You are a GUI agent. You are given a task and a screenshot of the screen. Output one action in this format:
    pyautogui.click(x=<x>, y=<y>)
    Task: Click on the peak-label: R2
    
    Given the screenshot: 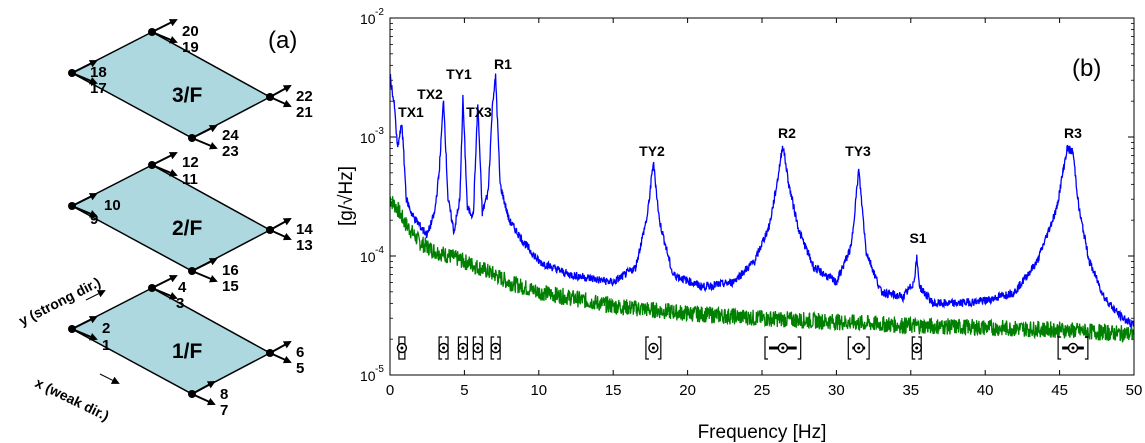 What is the action you would take?
    pyautogui.click(x=787, y=133)
    